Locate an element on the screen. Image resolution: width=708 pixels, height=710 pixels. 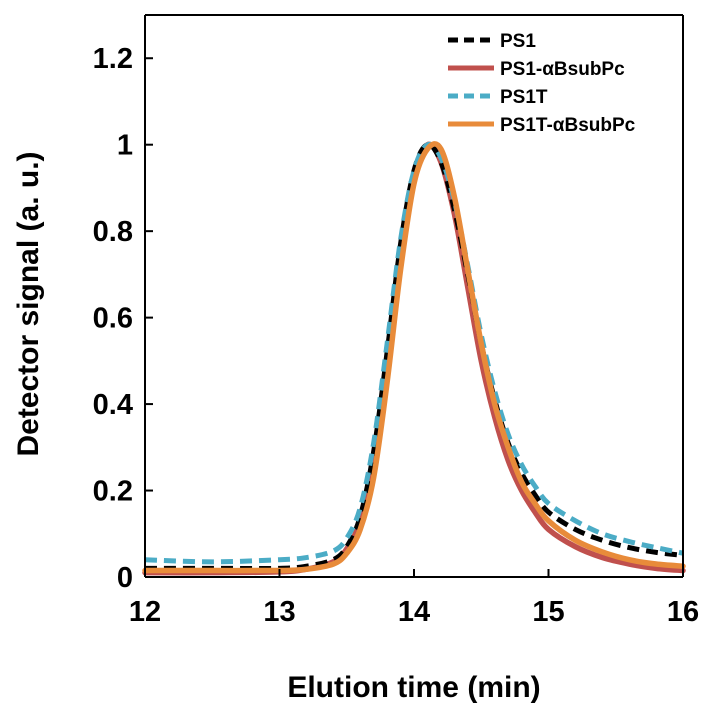
legend: PS1 PS1-αBsubPc PS1T PS1T-αBsubPc is located at coordinates (542, 83).